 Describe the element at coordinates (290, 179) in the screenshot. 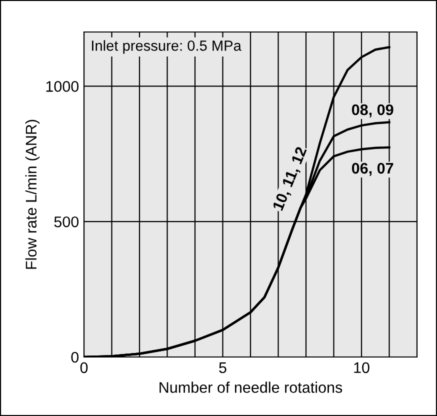

I see `text: 10, 11, 12` at that location.